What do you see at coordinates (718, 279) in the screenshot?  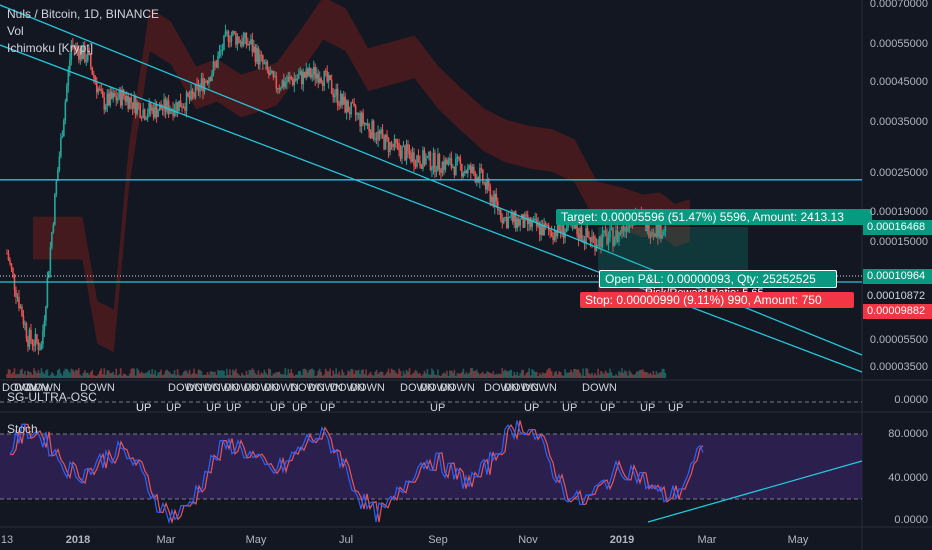 I see `open-pnl-label: Open P&L: 0.00000093, Qty: 25252525` at bounding box center [718, 279].